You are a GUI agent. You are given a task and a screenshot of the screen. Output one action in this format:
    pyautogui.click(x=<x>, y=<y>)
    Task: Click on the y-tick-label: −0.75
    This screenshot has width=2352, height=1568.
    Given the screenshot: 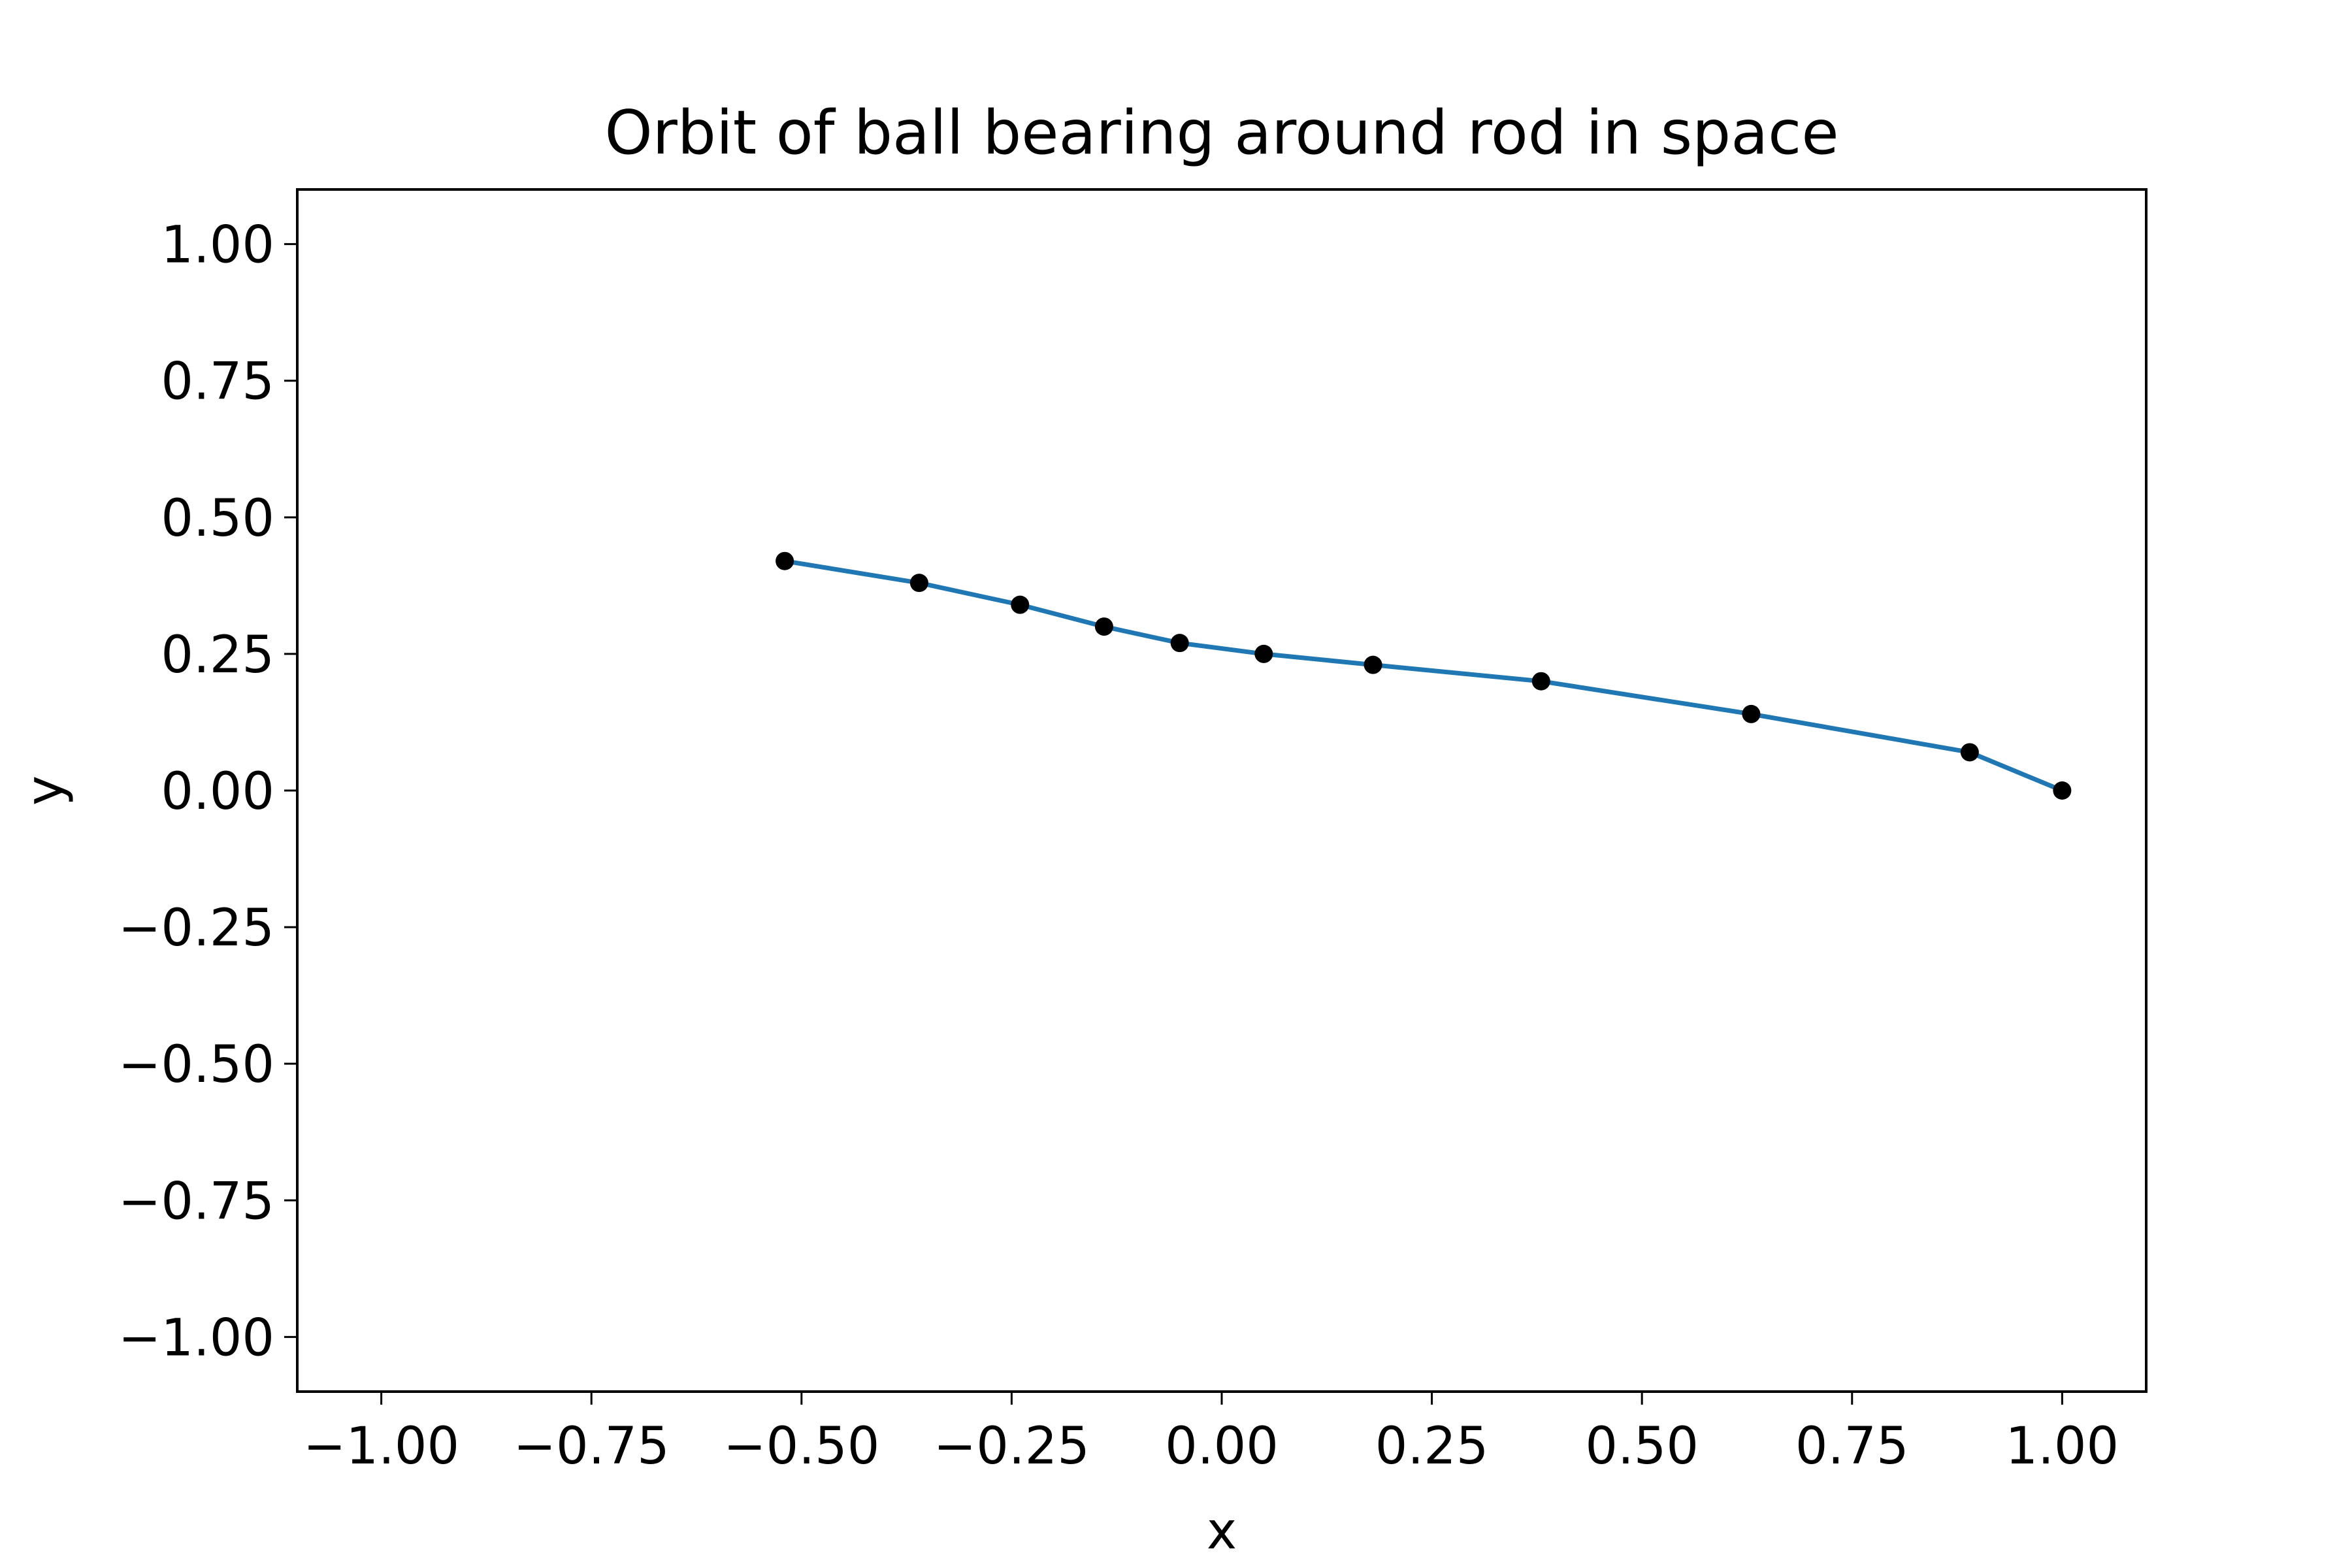 What is the action you would take?
    pyautogui.click(x=196, y=1201)
    